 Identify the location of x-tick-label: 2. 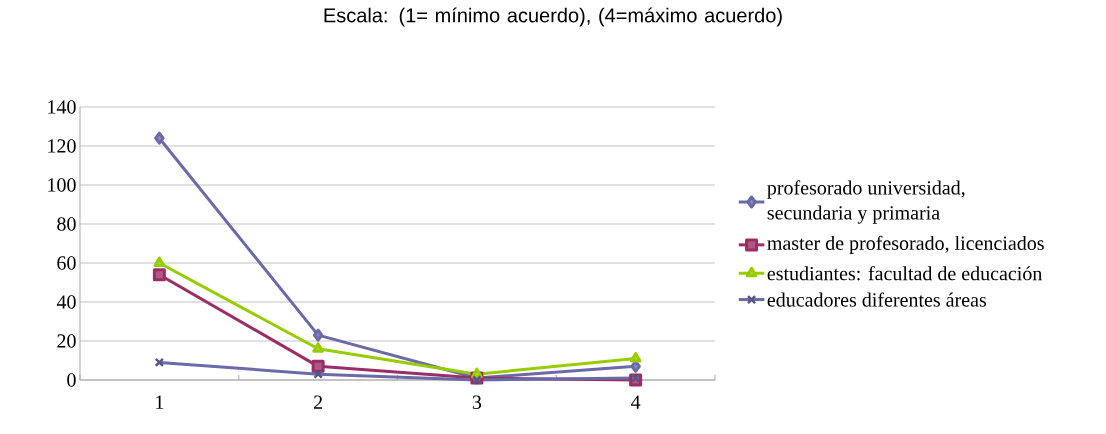
(318, 402).